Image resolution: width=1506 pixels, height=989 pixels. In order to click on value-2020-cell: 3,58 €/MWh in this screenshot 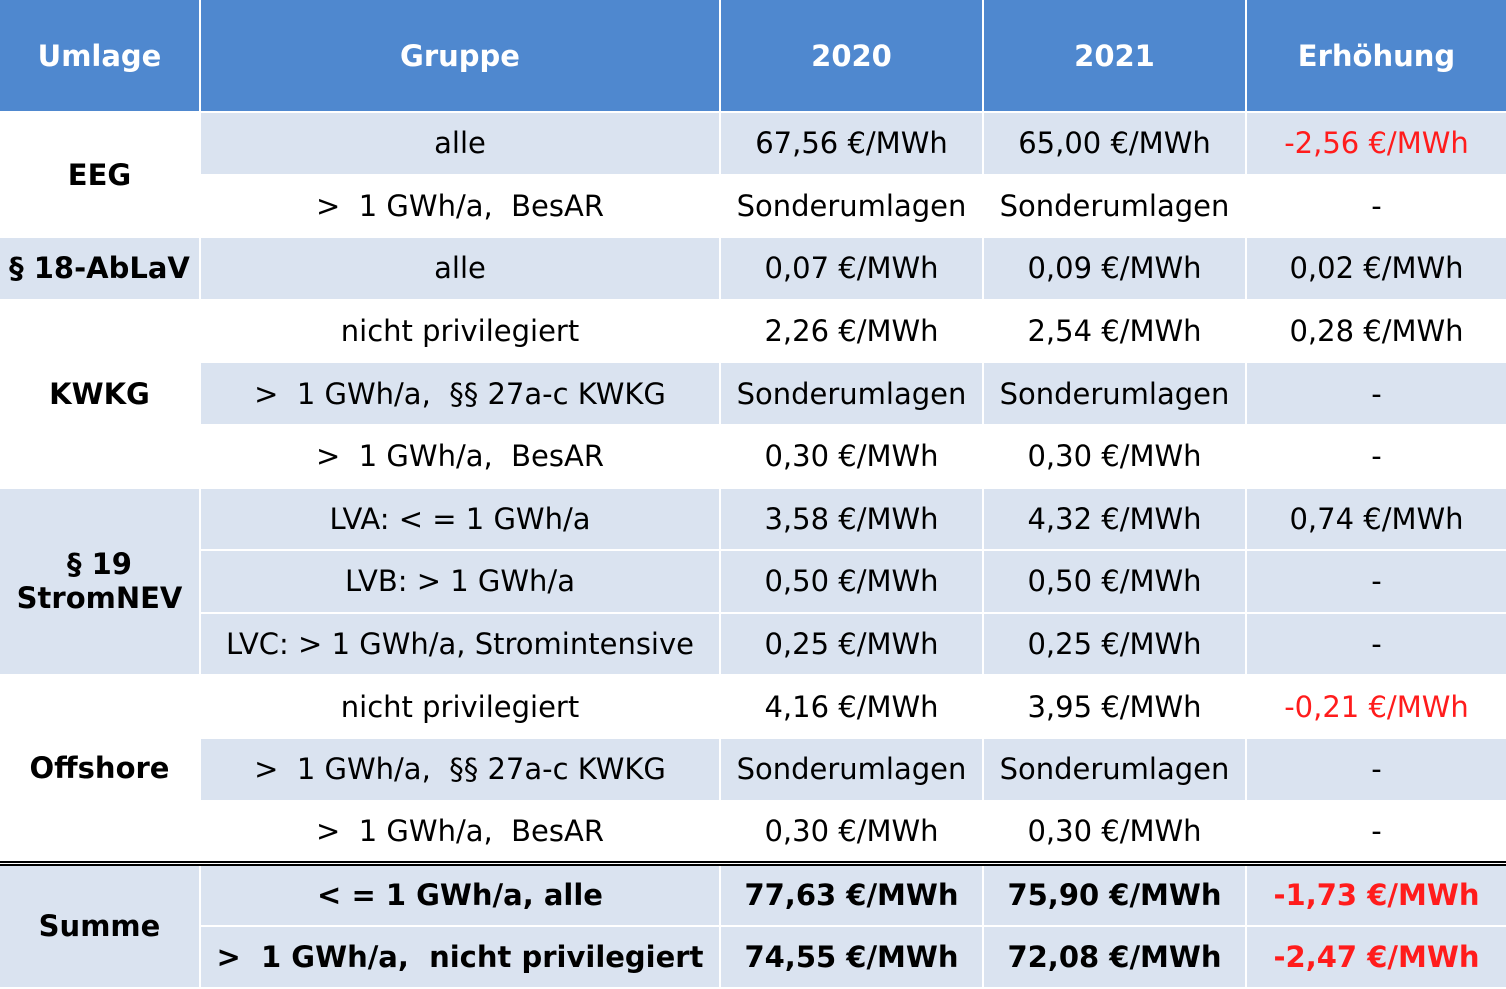, I will do `click(852, 519)`.